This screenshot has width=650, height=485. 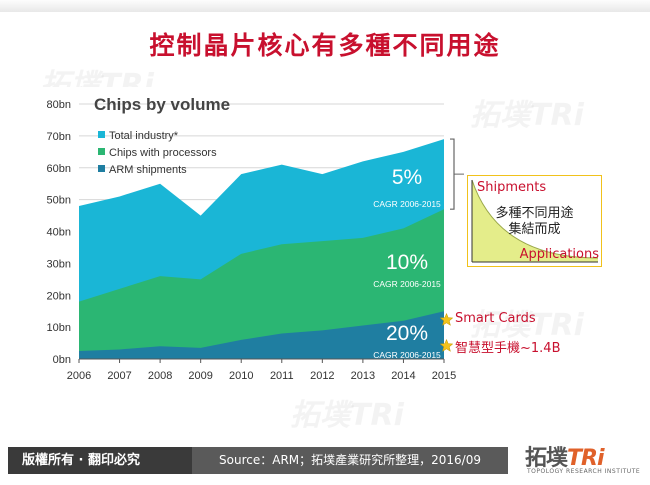 I want to click on page-title: 控制晶片核心有多種不同用途, so click(x=325, y=45).